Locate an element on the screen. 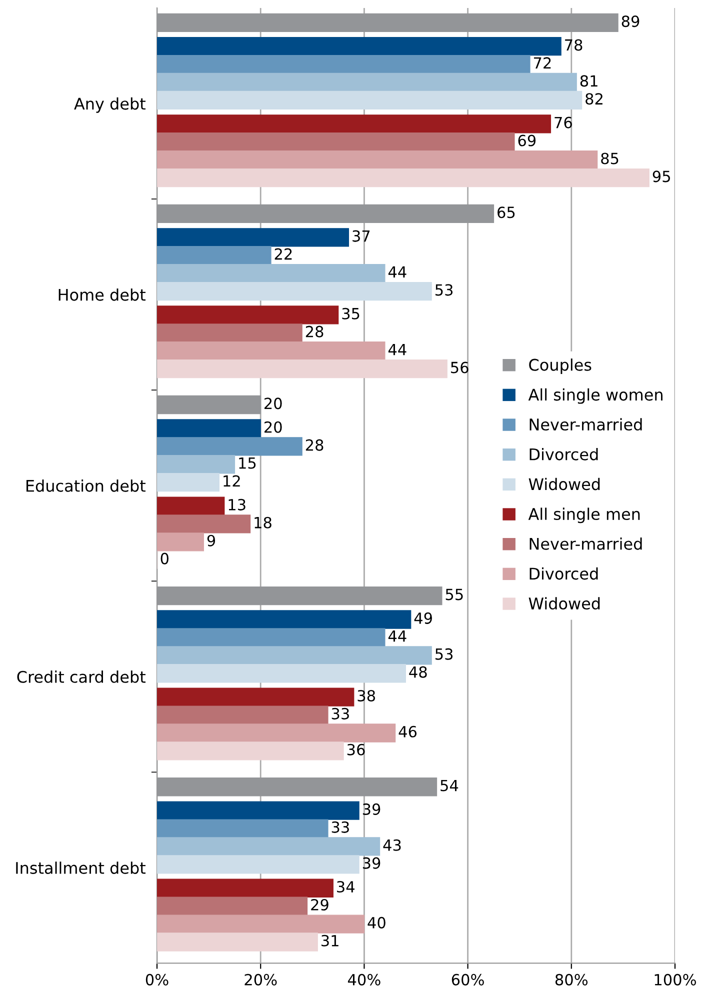  data-label: 72 is located at coordinates (542, 63).